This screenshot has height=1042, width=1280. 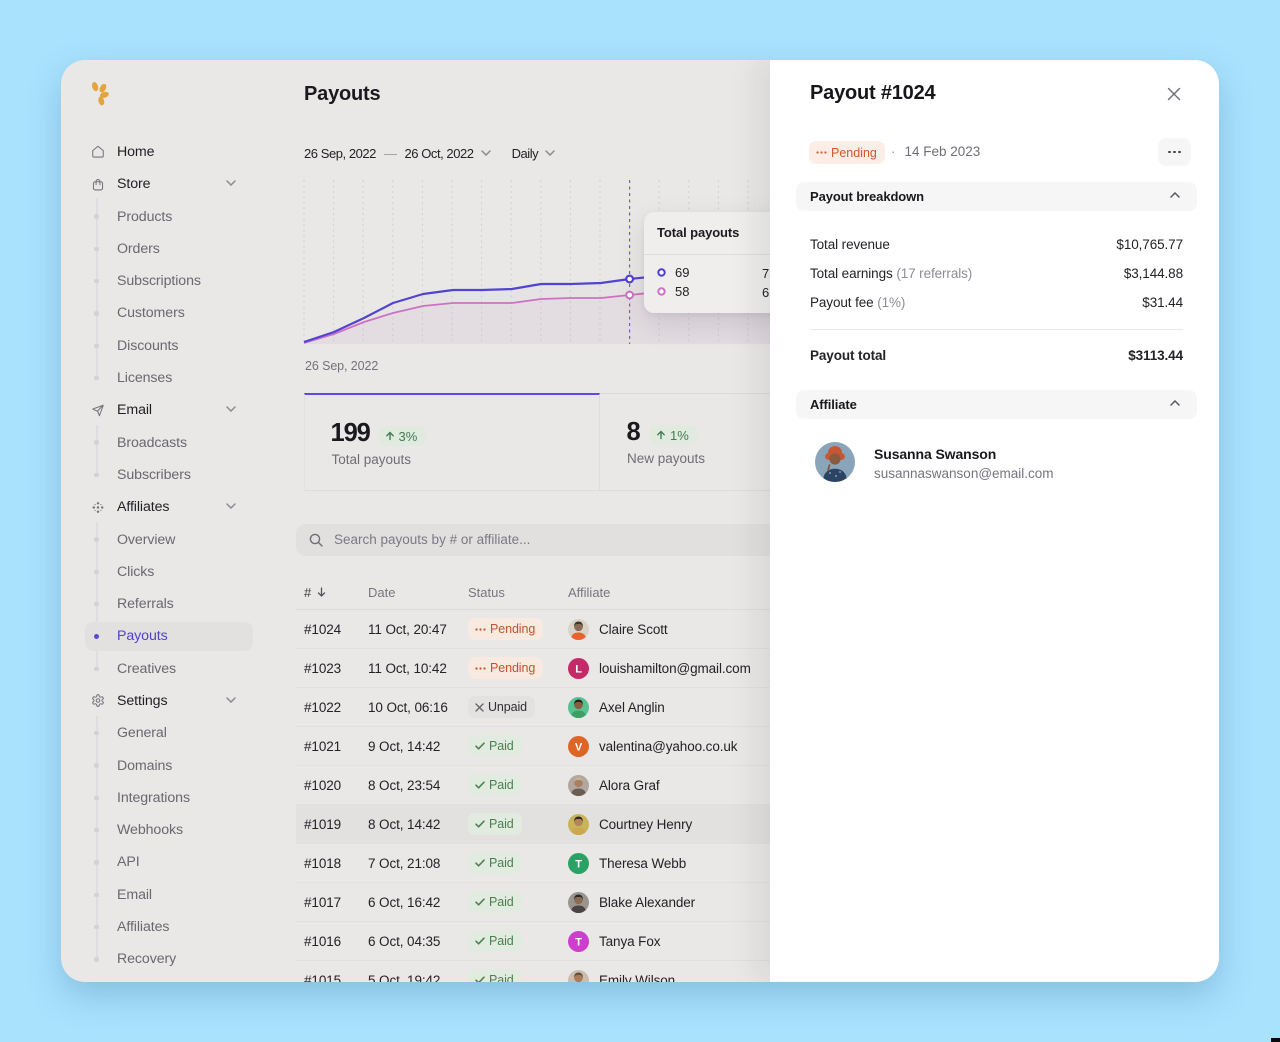 I want to click on svg-text: V, so click(x=579, y=747).